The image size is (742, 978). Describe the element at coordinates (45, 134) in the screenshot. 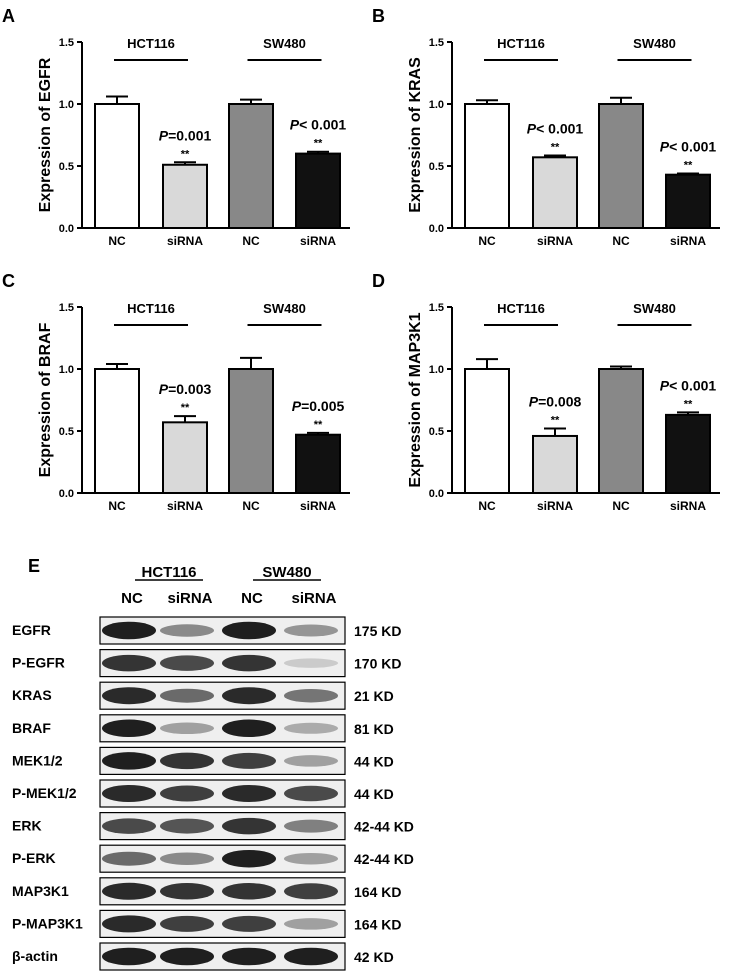

I see `y-axis-label: Expression of EGFR` at that location.